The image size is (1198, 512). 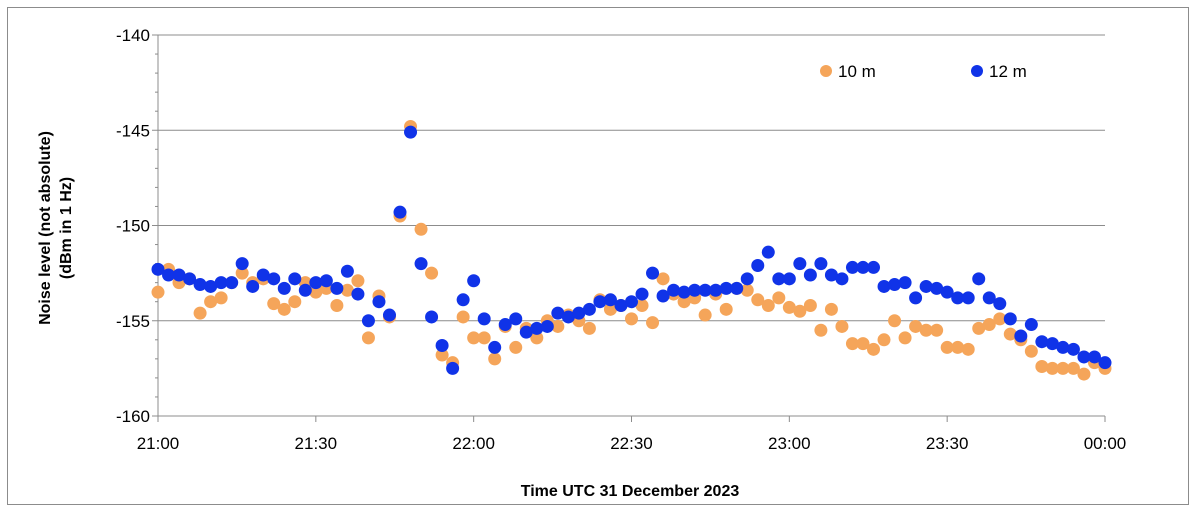 I want to click on y-tick-label: -150, so click(x=133, y=226).